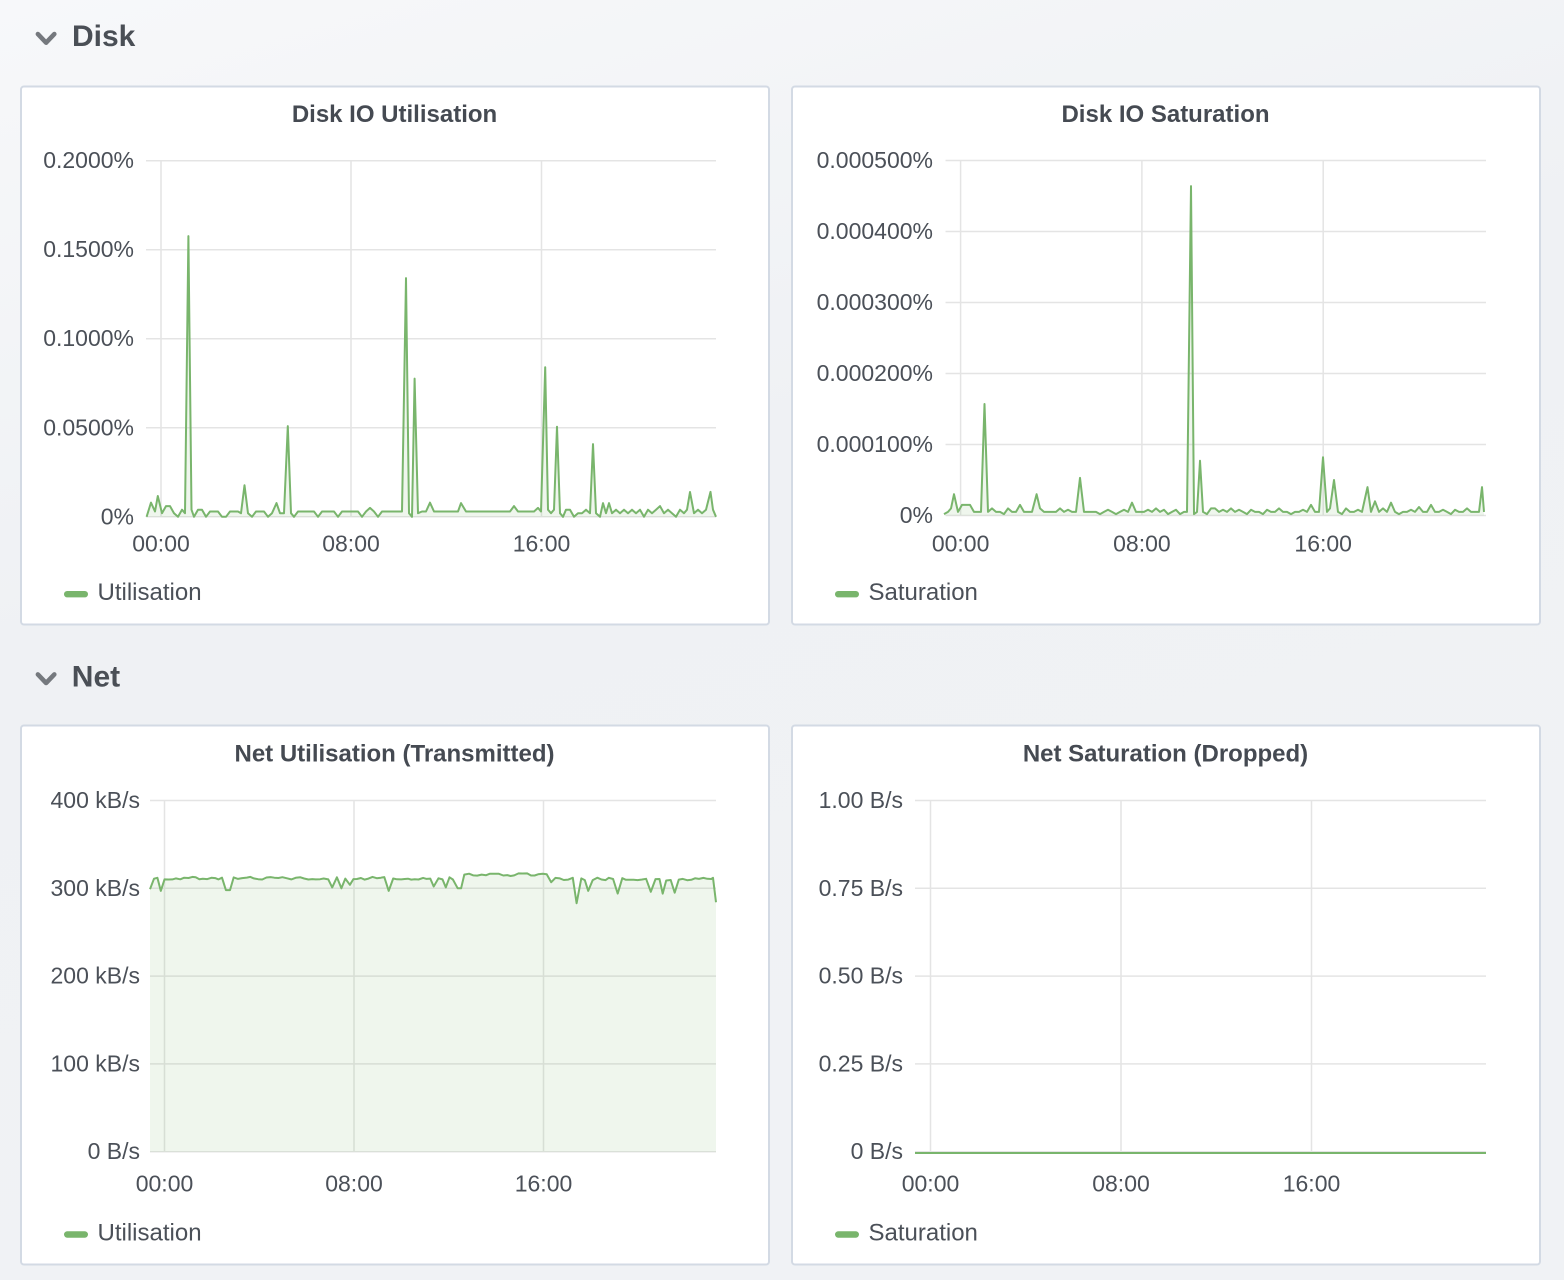 The image size is (1564, 1280). I want to click on svg-text: Net, so click(96, 676).